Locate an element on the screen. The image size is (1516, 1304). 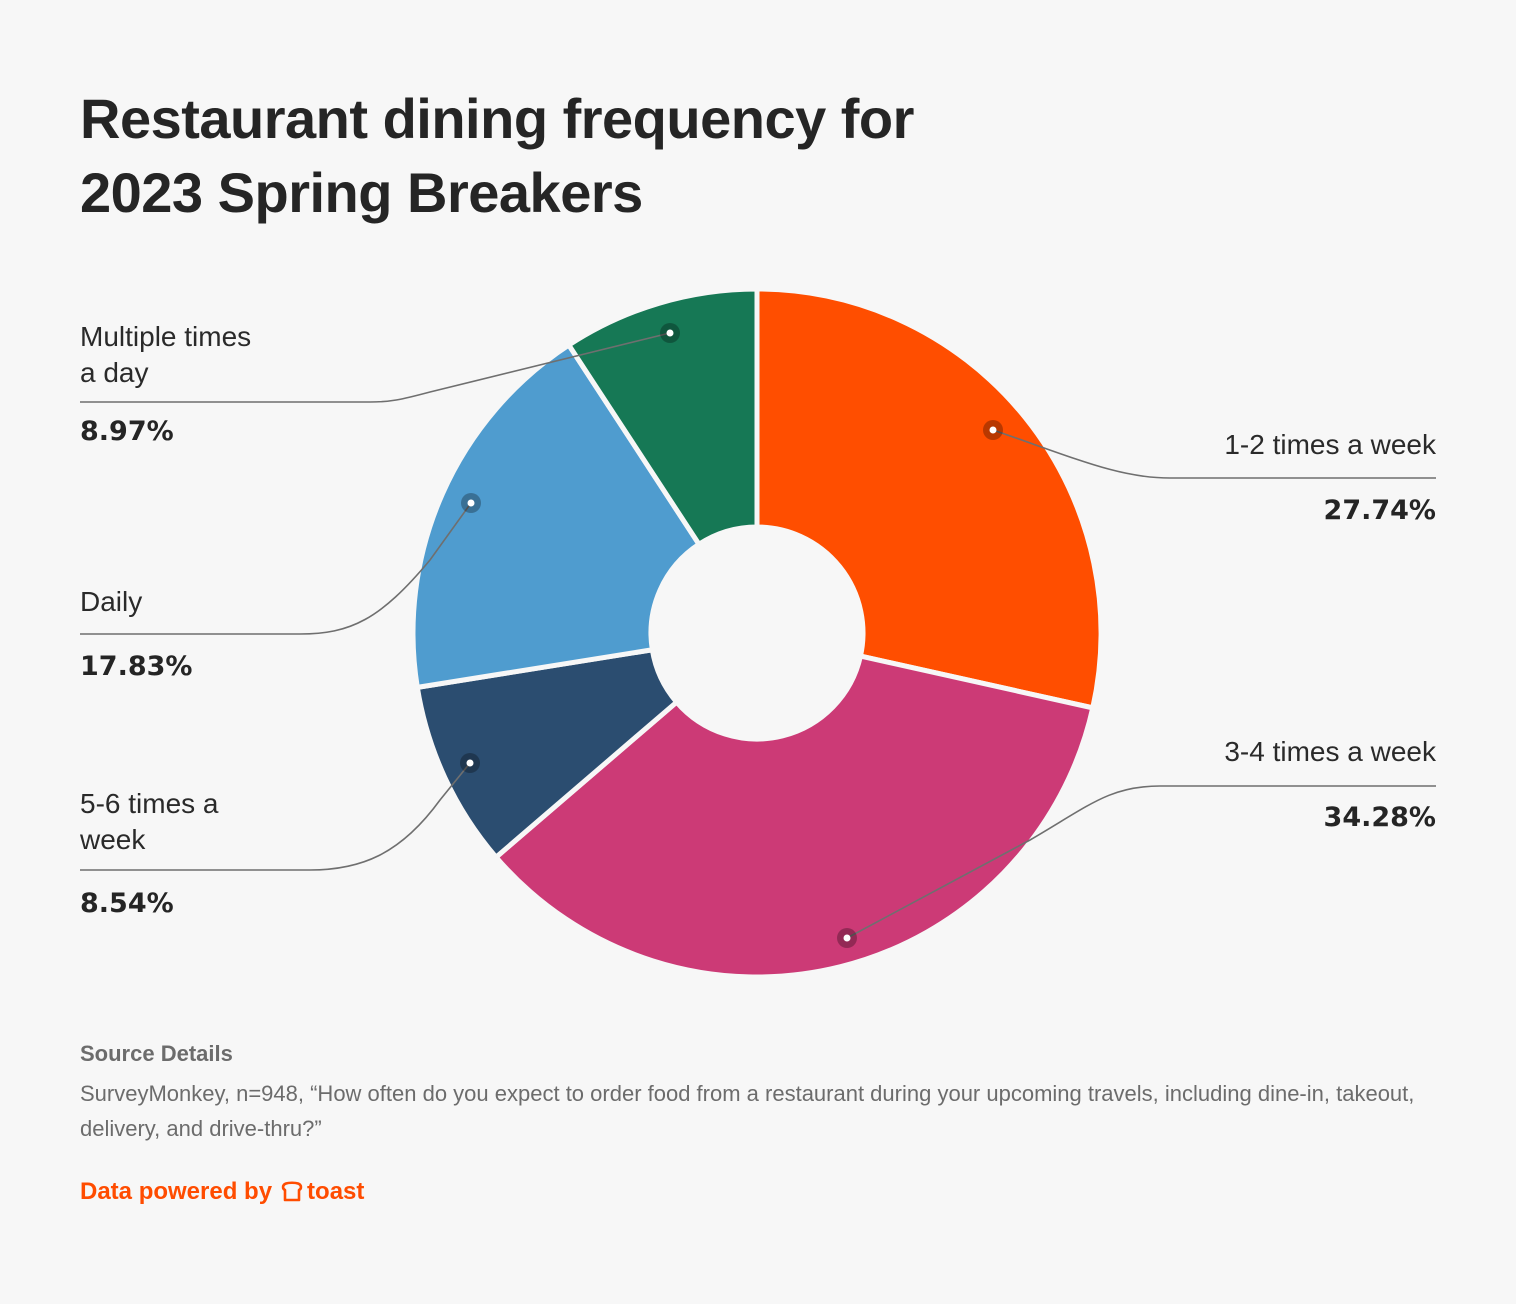
footer-prefix: Data powered by is located at coordinates (176, 1191).